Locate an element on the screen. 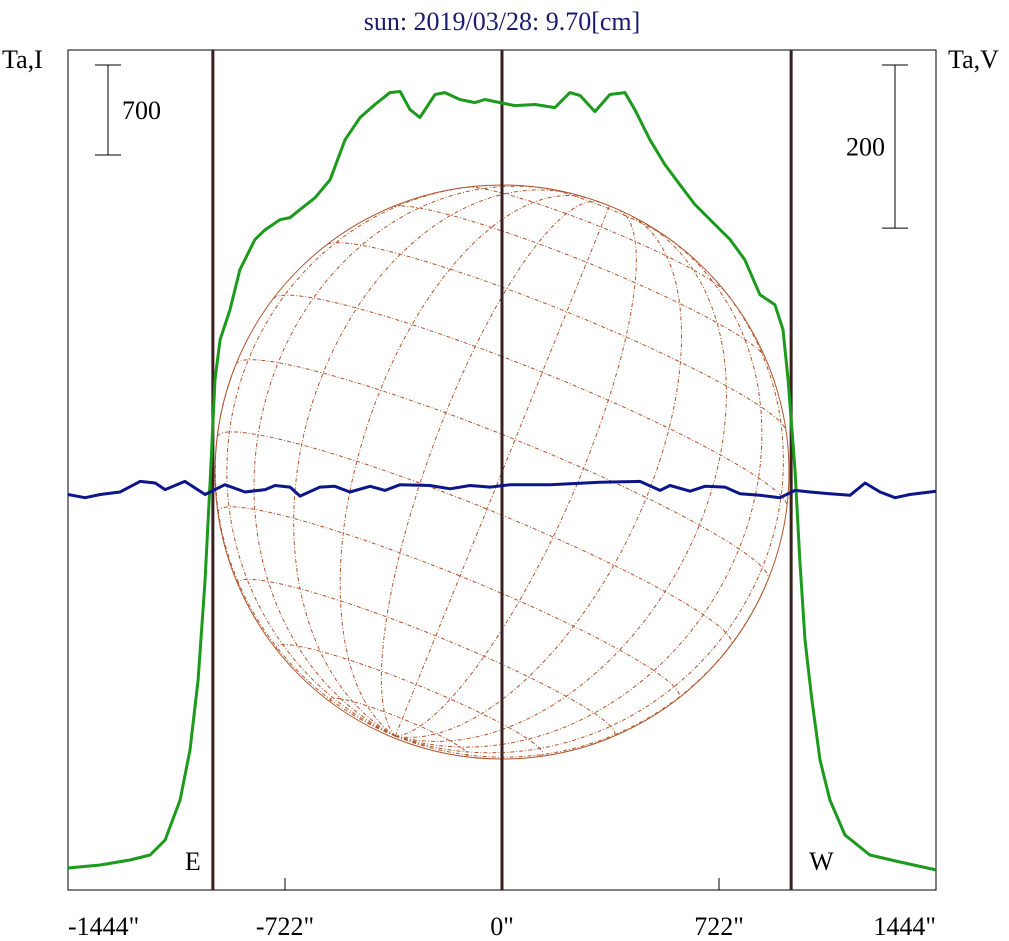 The height and width of the screenshot is (941, 1009). y-axis-label: Ta,I is located at coordinates (22, 59).